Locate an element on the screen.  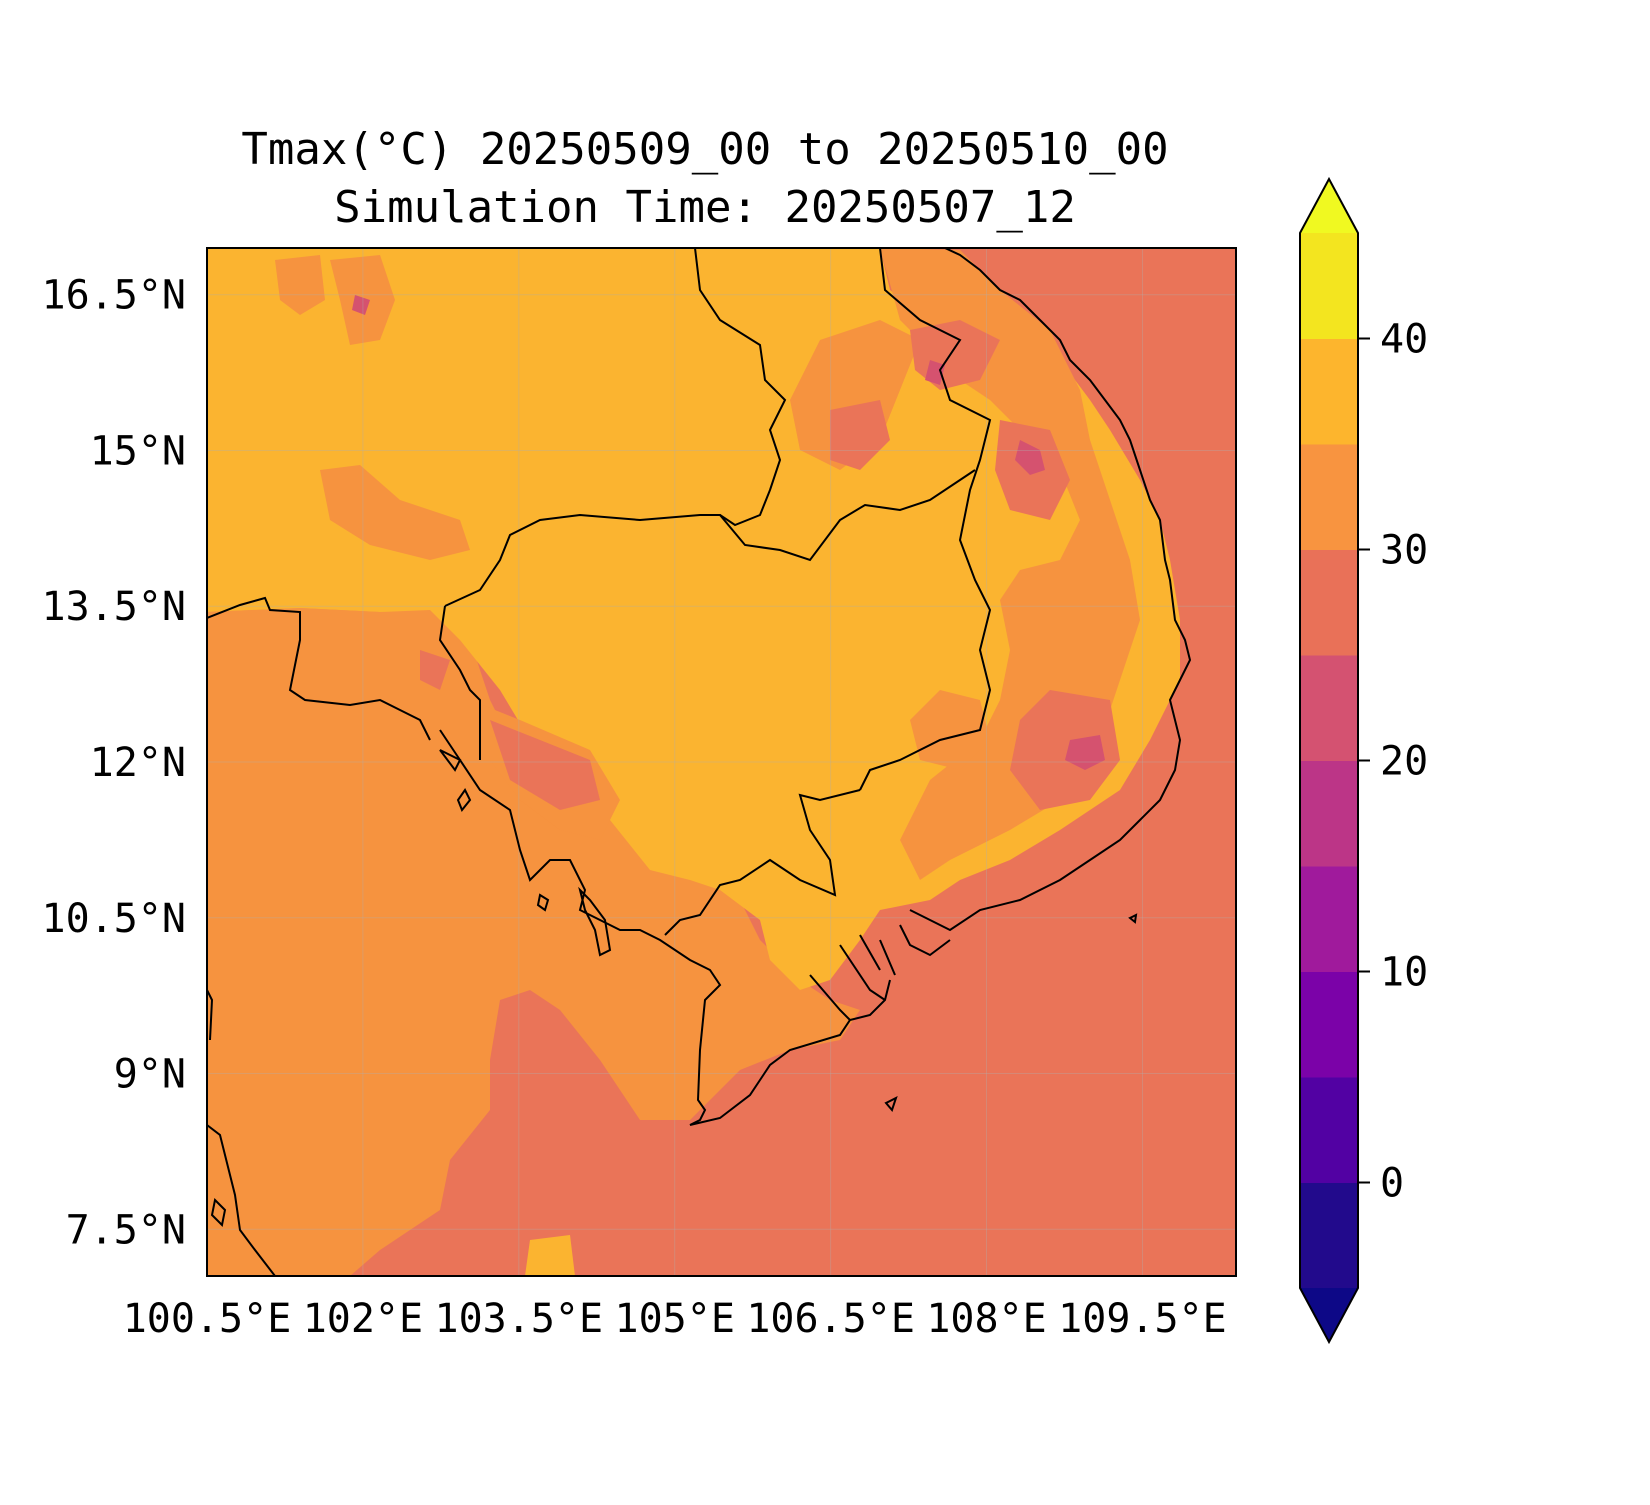
colorbar-tick-label: 0 is located at coordinates (1392, 1184).